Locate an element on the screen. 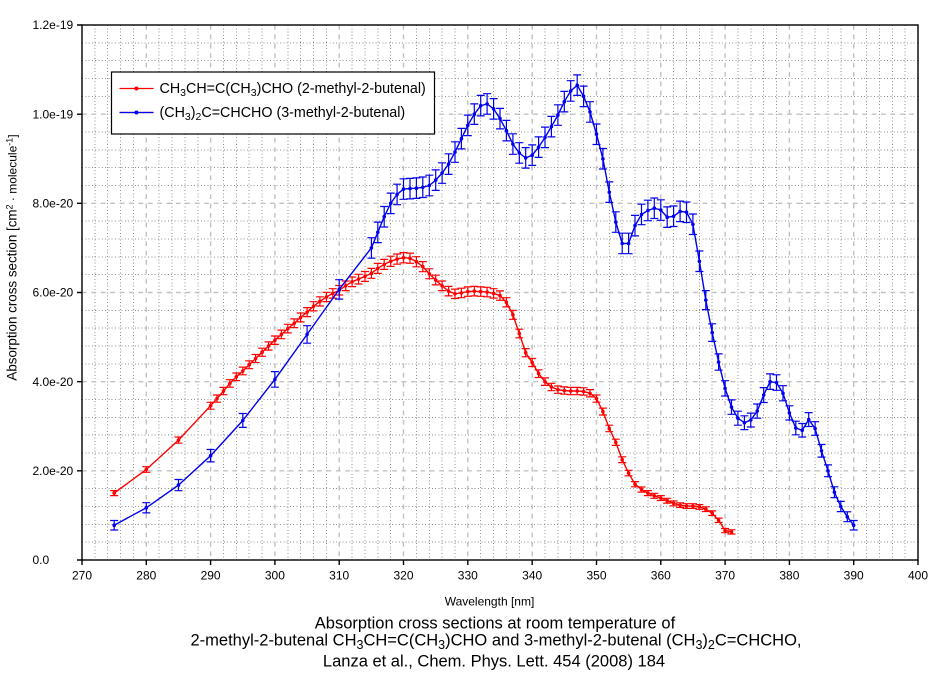  svg-text: 300 is located at coordinates (275, 576).